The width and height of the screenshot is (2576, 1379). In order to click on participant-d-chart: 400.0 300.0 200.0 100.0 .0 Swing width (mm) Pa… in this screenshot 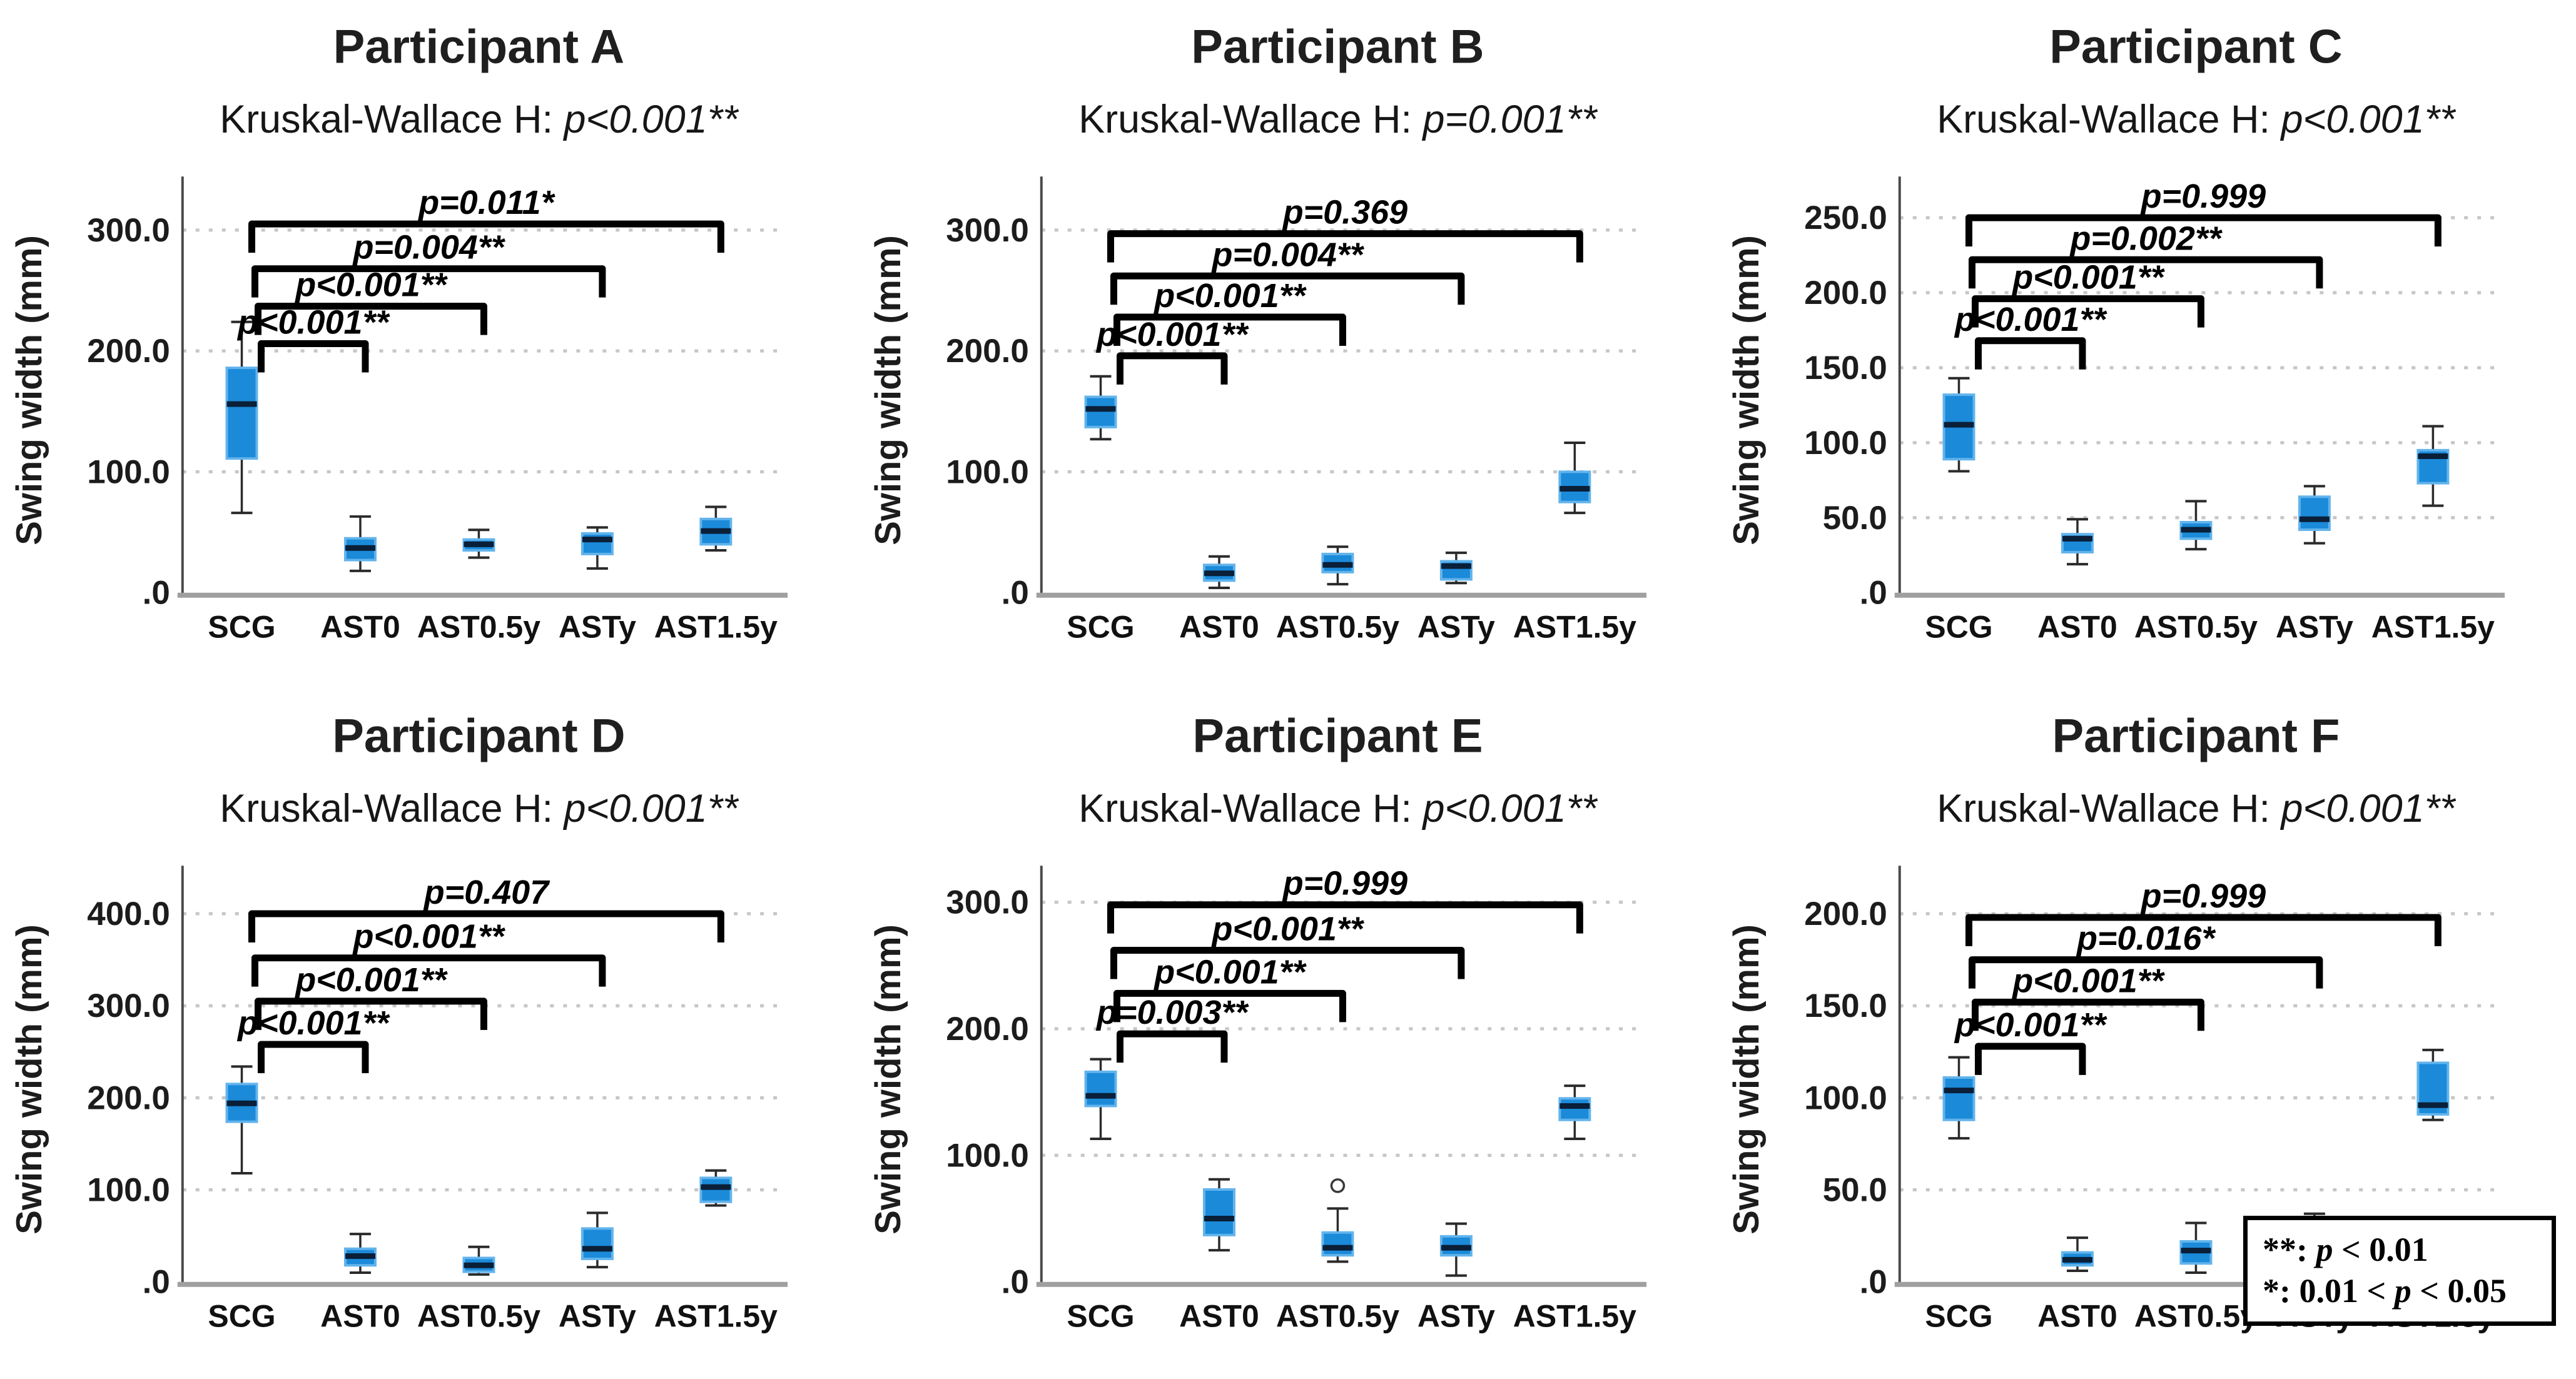, I will do `click(398, 1021)`.